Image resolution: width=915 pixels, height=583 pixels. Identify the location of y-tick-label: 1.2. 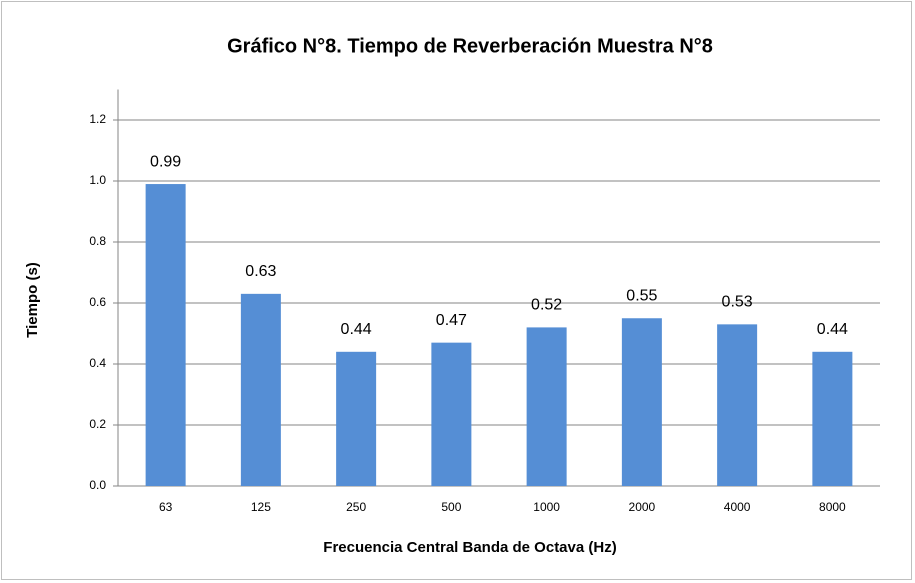
(97, 119).